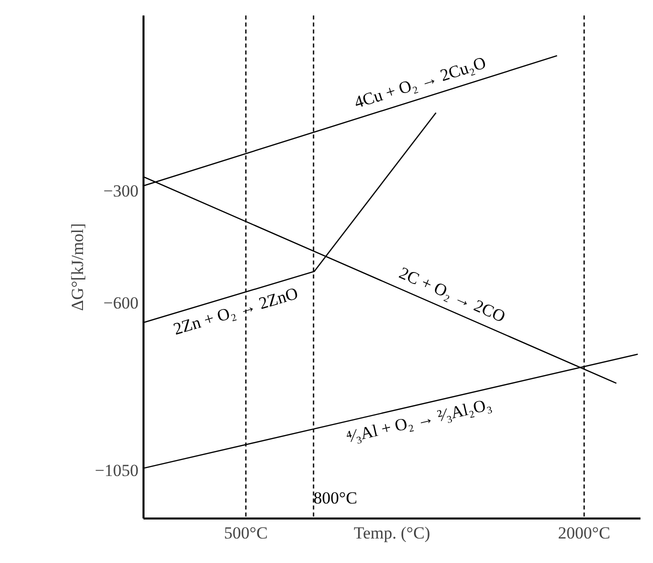 The height and width of the screenshot is (563, 653). I want to click on annotation: 2C + O₂ → 2CO, so click(452, 294).